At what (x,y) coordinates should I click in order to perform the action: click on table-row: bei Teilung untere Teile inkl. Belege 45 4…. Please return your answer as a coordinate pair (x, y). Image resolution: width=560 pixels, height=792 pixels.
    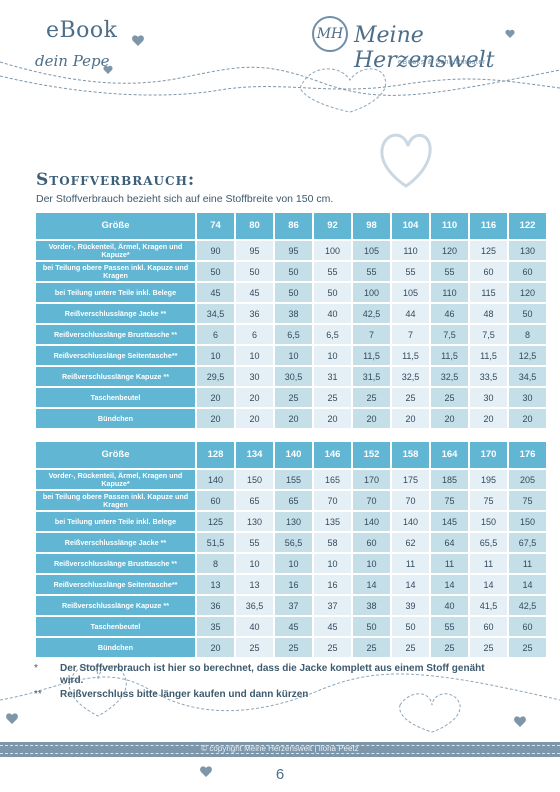
    Looking at the image, I should click on (291, 292).